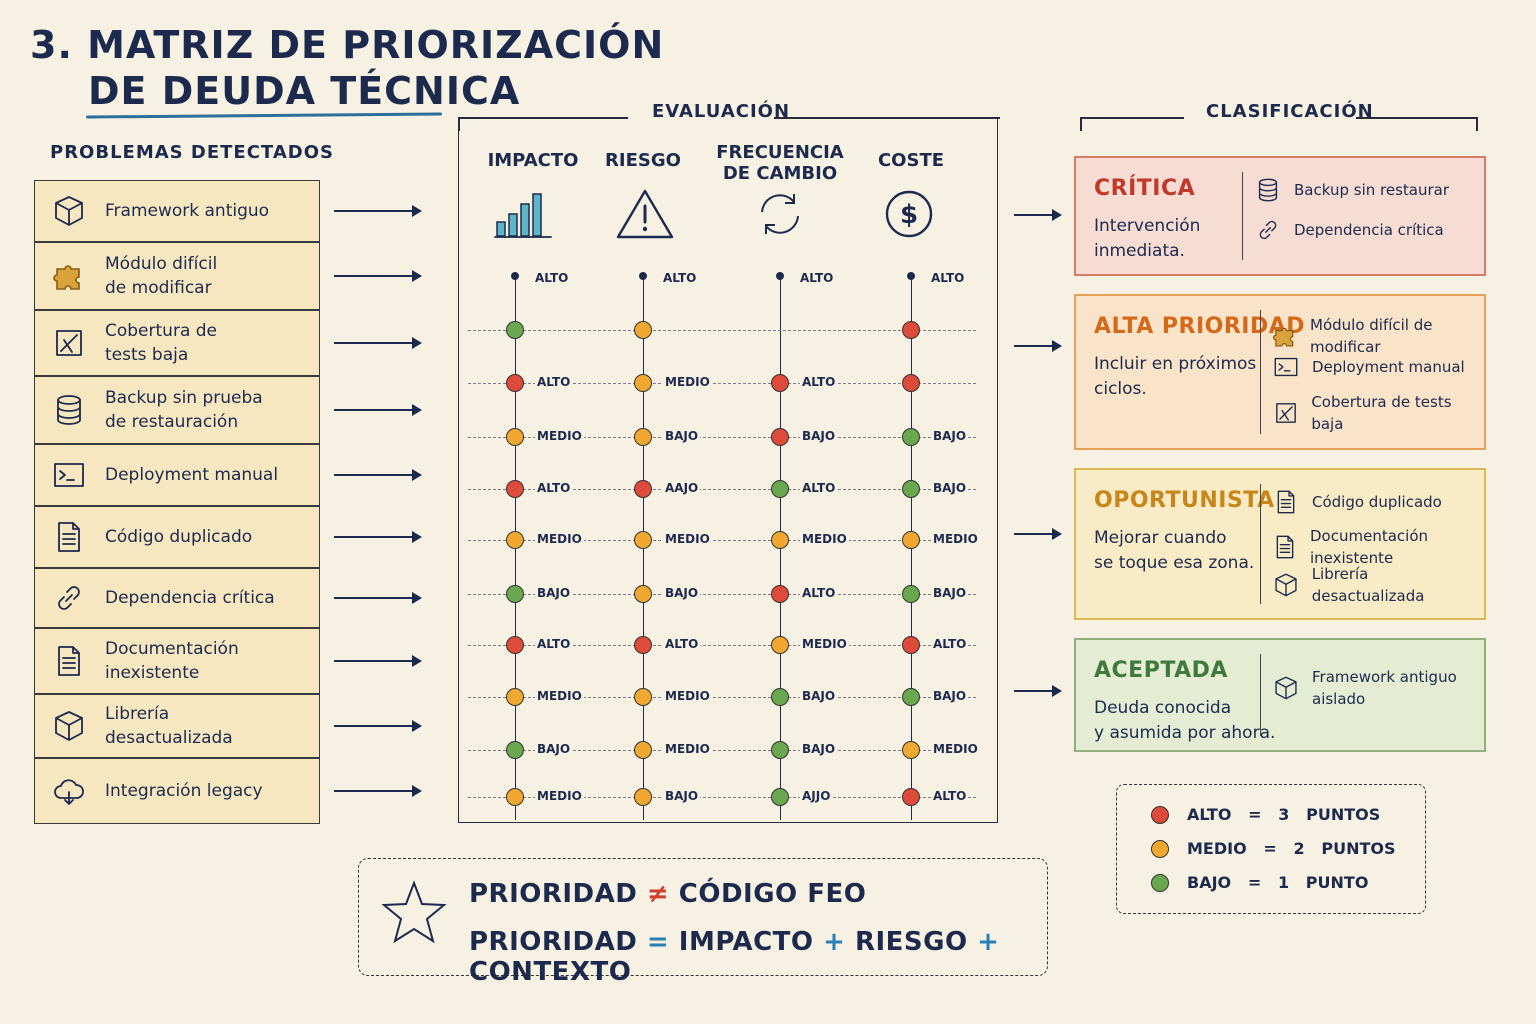  Describe the element at coordinates (177, 276) in the screenshot. I see `problem-item: Módulo difícil de modificar` at that location.